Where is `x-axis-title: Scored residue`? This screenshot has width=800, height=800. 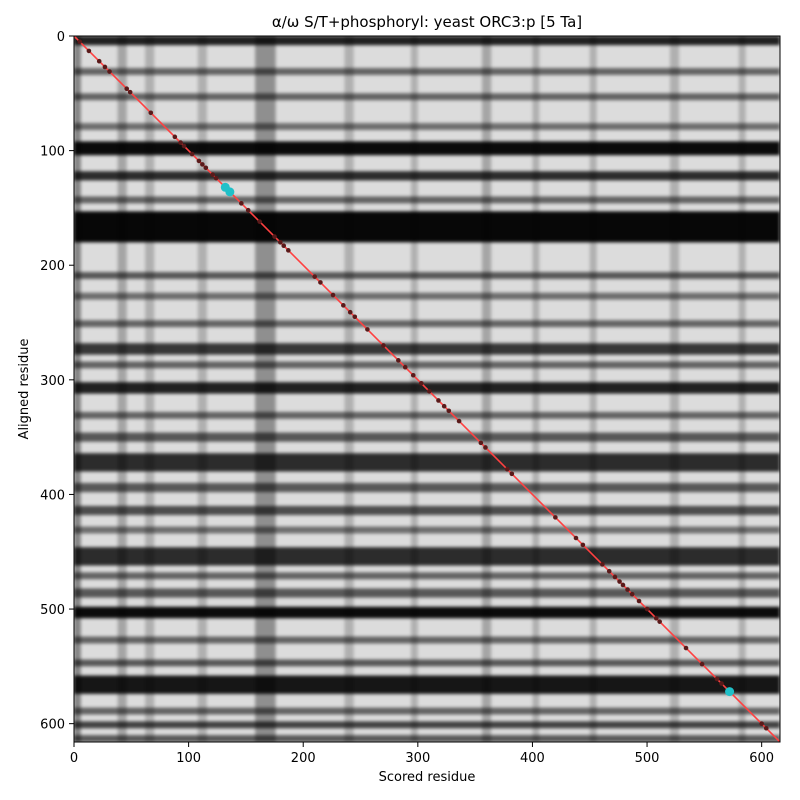 x-axis-title: Scored residue is located at coordinates (427, 777).